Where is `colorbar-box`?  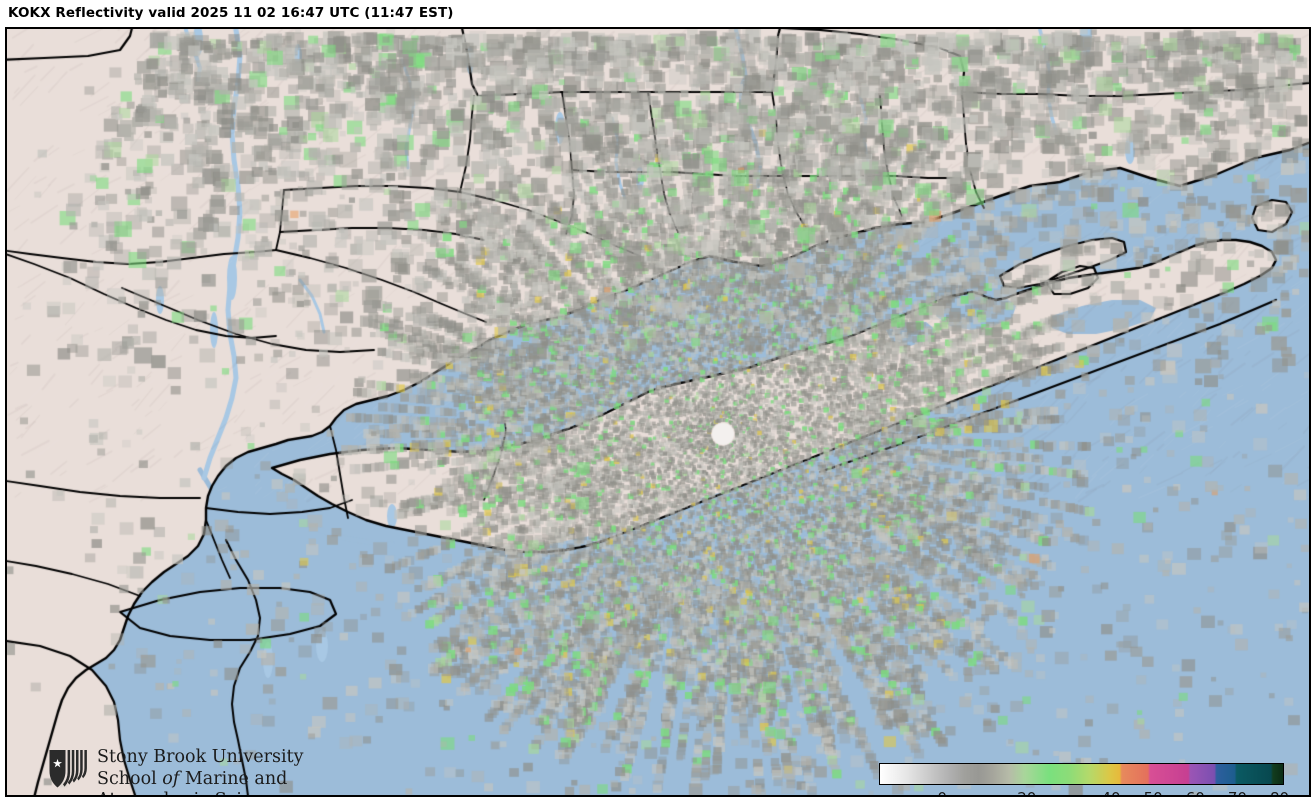
colorbar-box is located at coordinates (1081, 774).